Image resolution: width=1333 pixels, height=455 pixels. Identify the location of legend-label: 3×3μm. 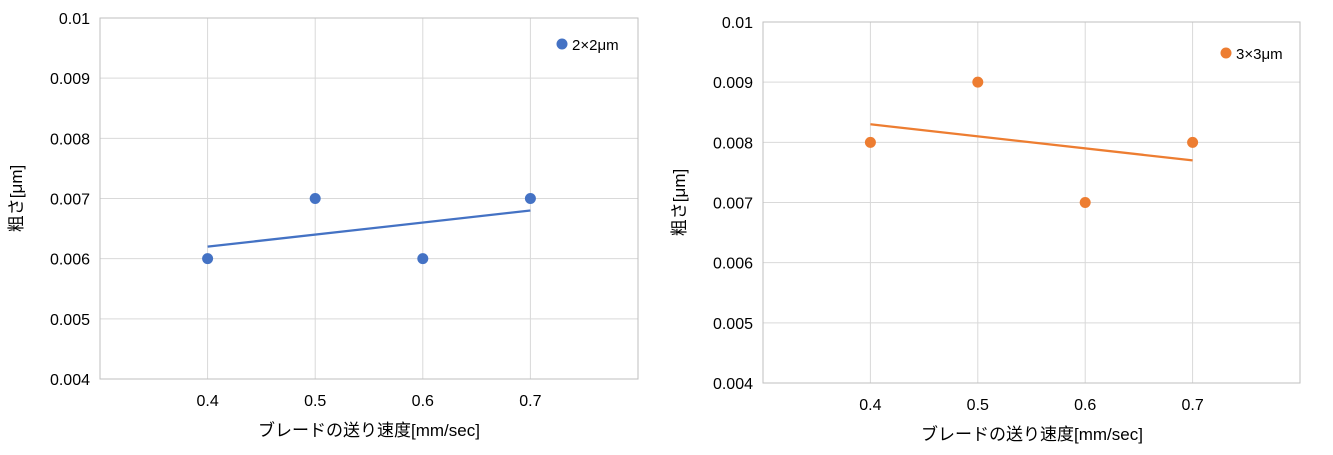
(1259, 54).